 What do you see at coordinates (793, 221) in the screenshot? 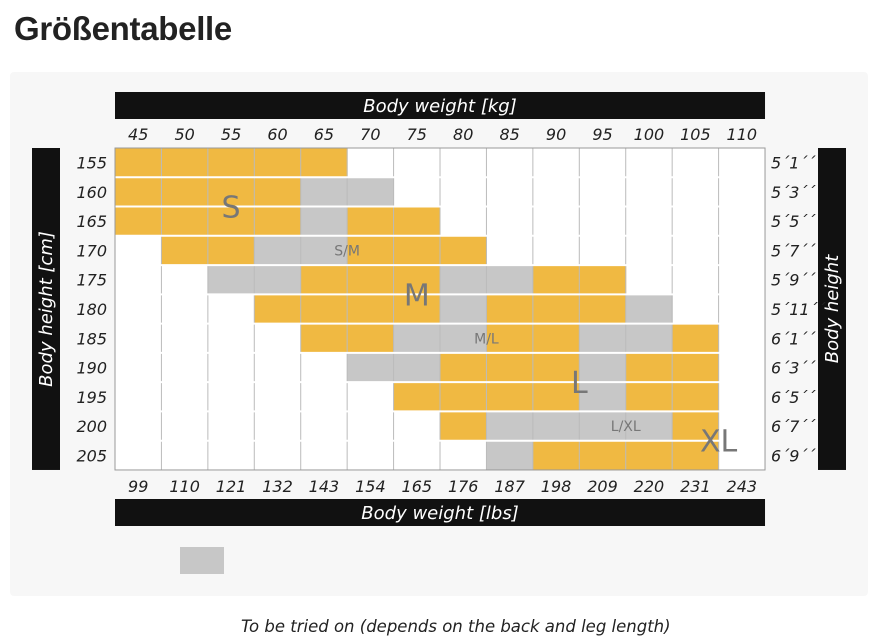
I see `y-tick-ft: 5´5´´` at bounding box center [793, 221].